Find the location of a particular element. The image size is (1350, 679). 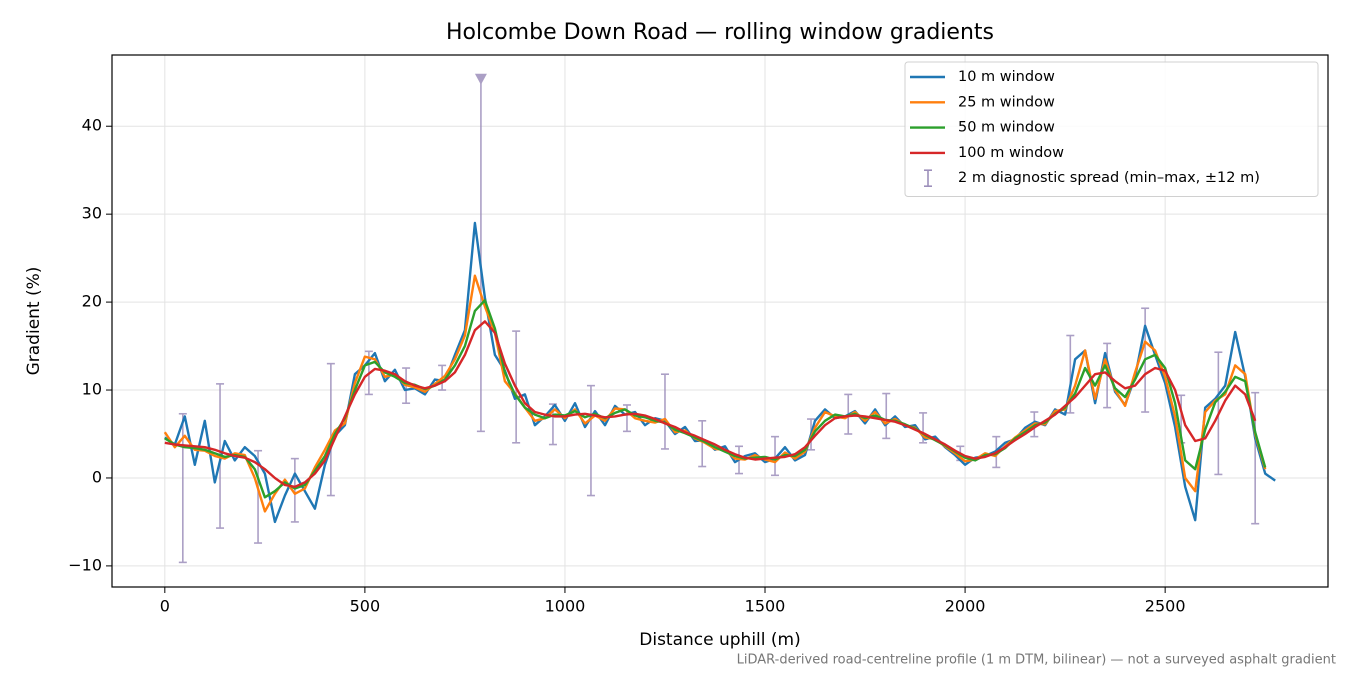

x-tick-label: 0 is located at coordinates (165, 606).